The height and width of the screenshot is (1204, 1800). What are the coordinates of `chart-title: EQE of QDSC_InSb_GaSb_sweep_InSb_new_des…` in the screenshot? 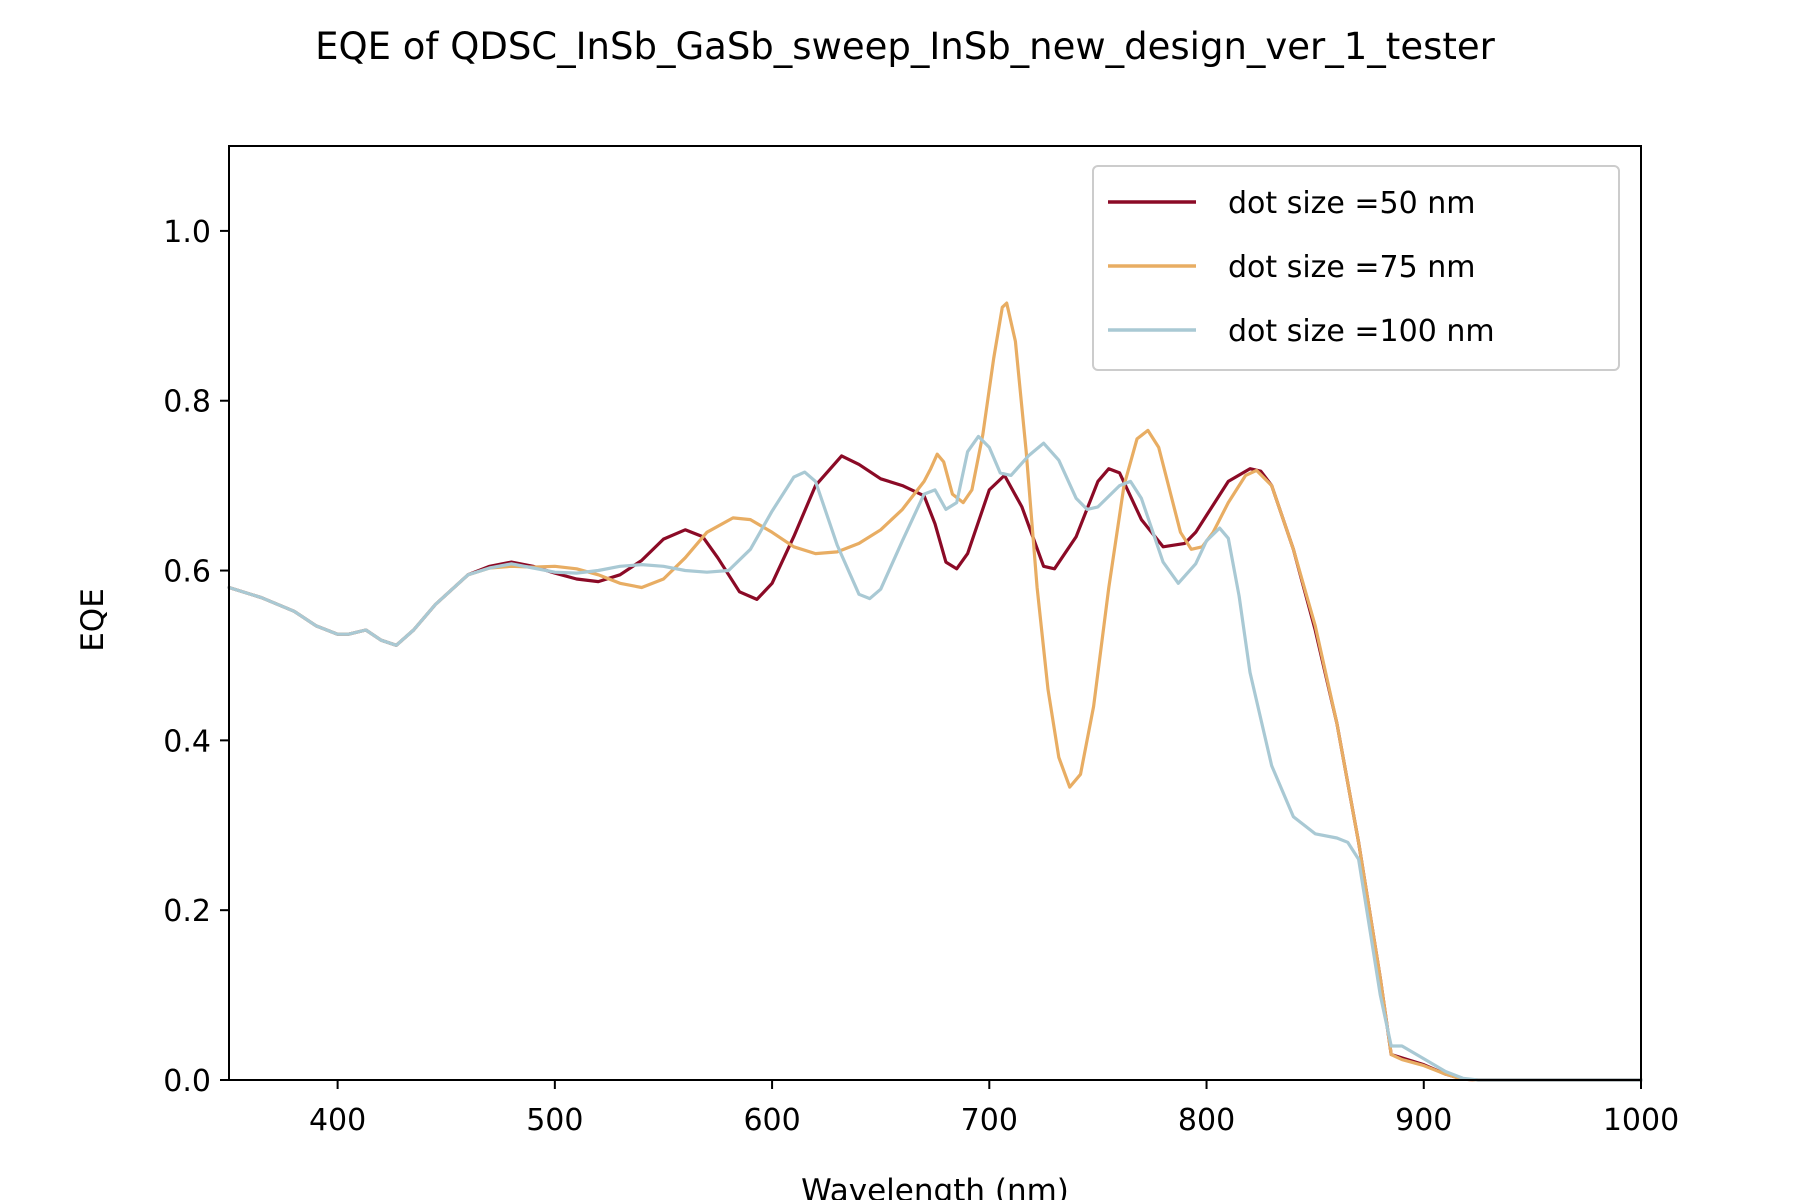 It's located at (905, 46).